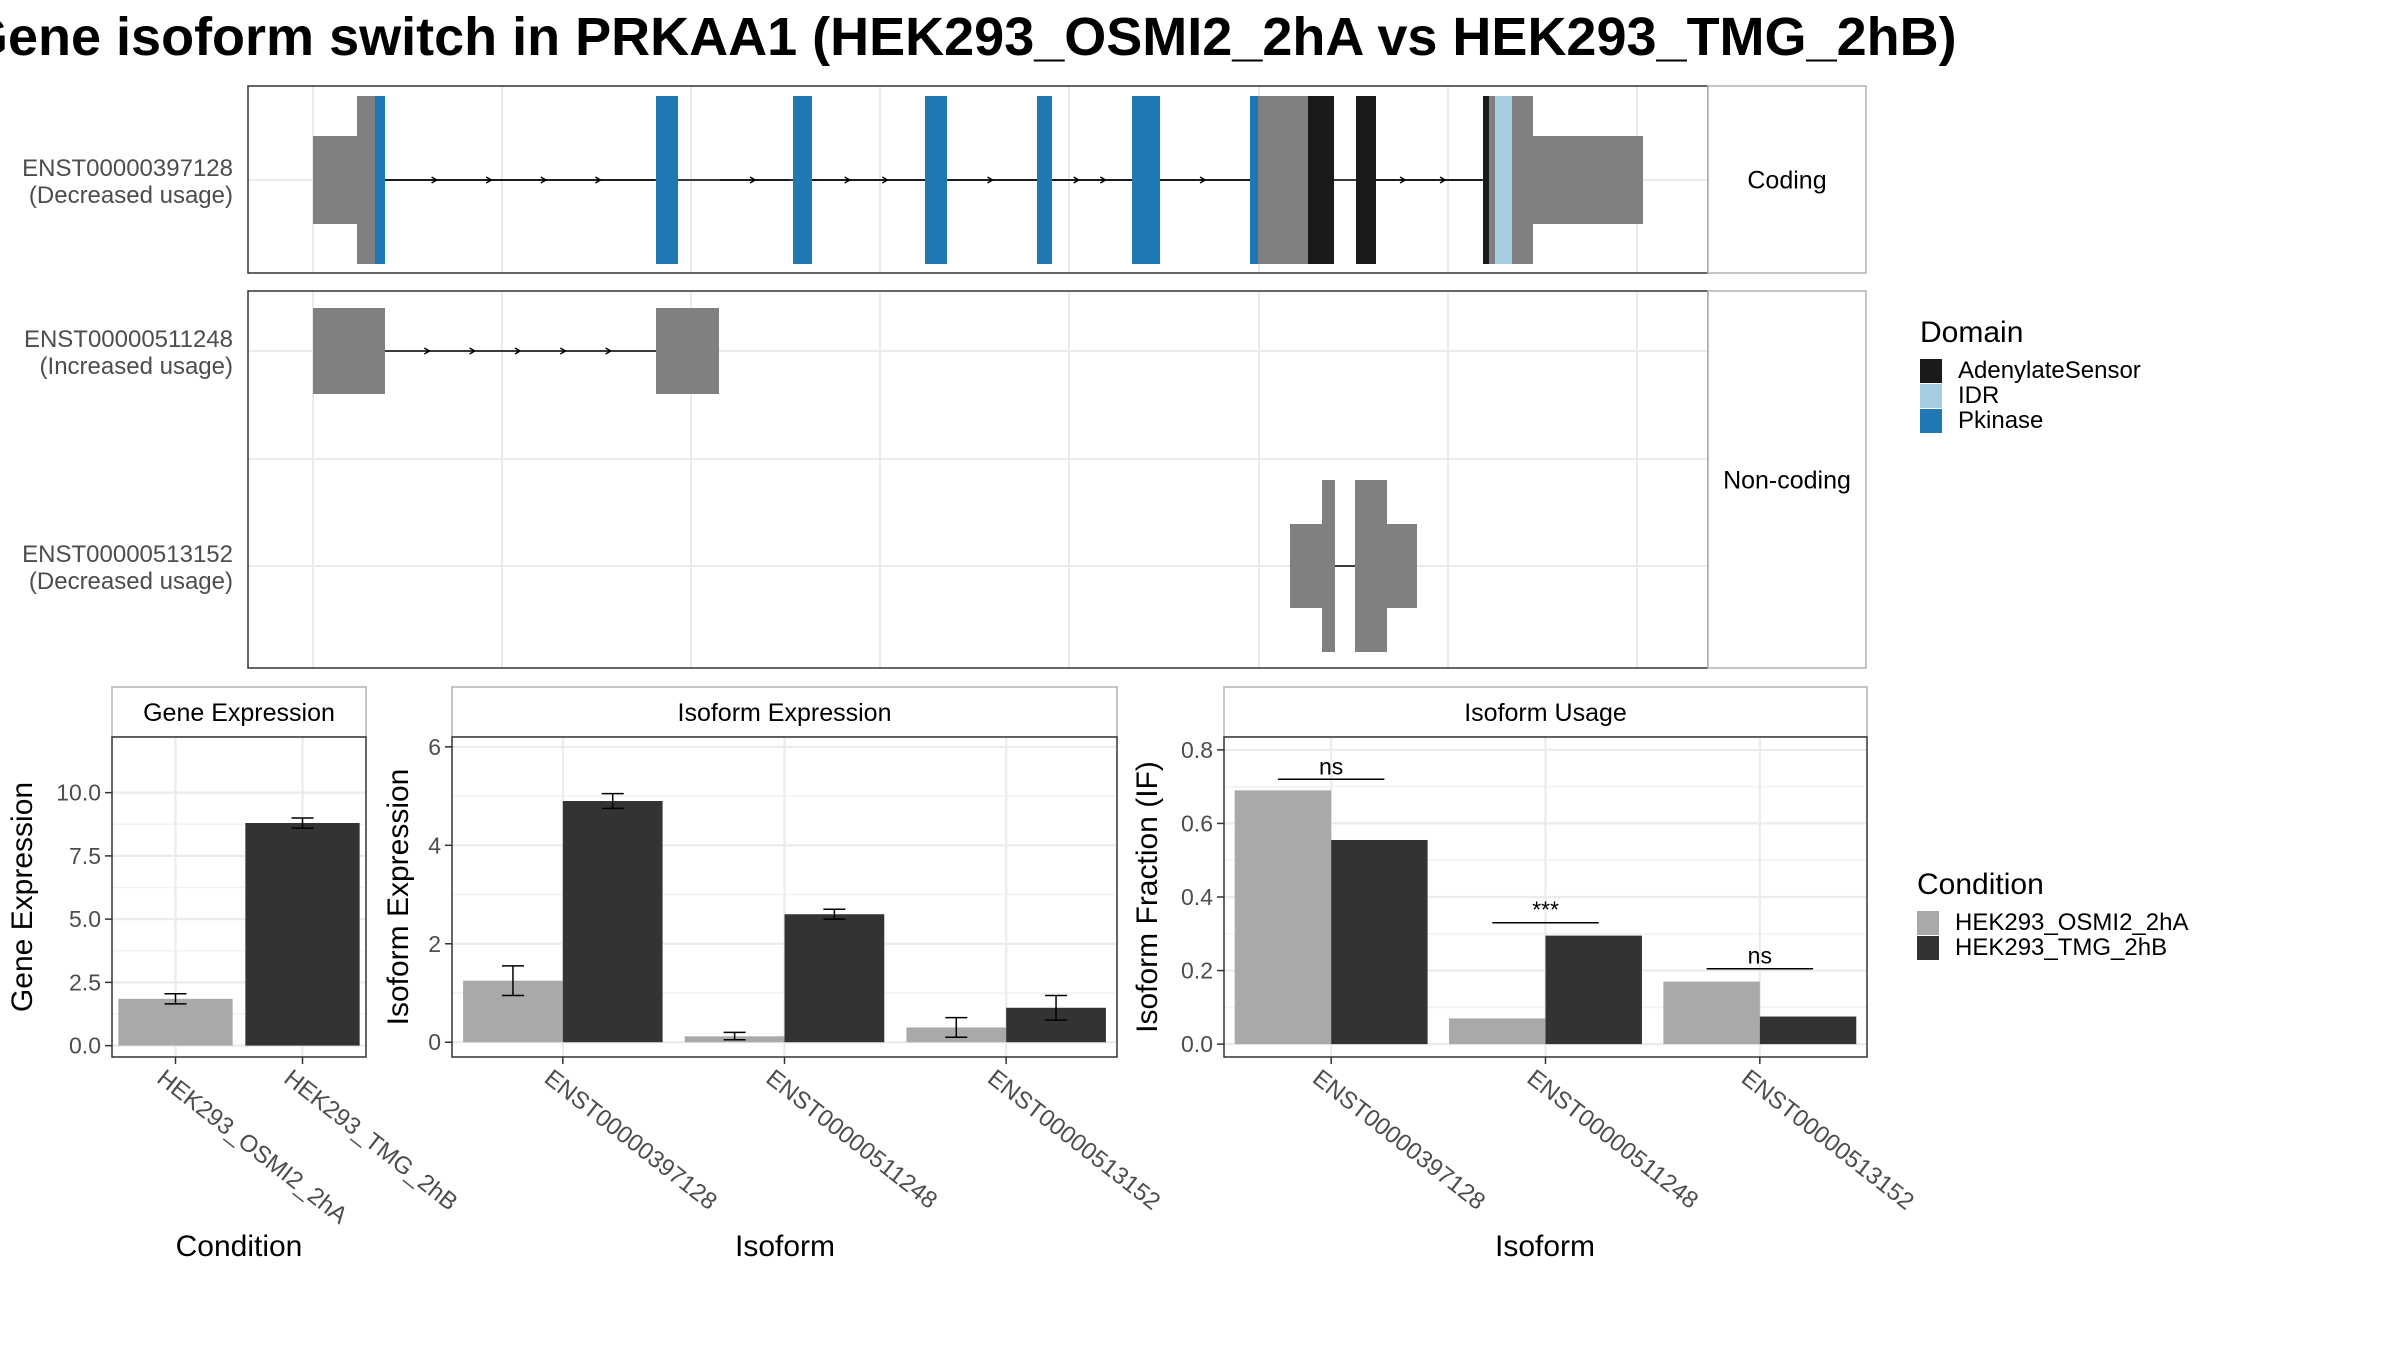 Image resolution: width=2400 pixels, height=1355 pixels. What do you see at coordinates (2001, 420) in the screenshot?
I see `legend-label: Pkinase` at bounding box center [2001, 420].